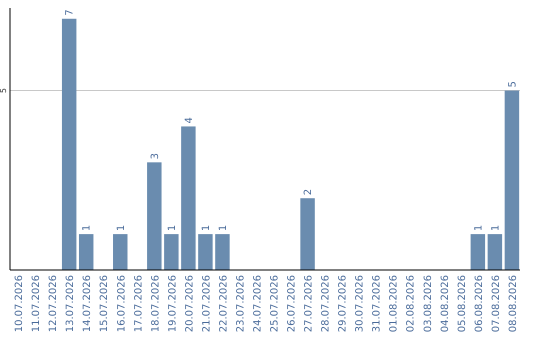 This screenshot has width=540, height=340. What do you see at coordinates (156, 303) in the screenshot?
I see `x-tick-label: 18.07.2026` at bounding box center [156, 303].